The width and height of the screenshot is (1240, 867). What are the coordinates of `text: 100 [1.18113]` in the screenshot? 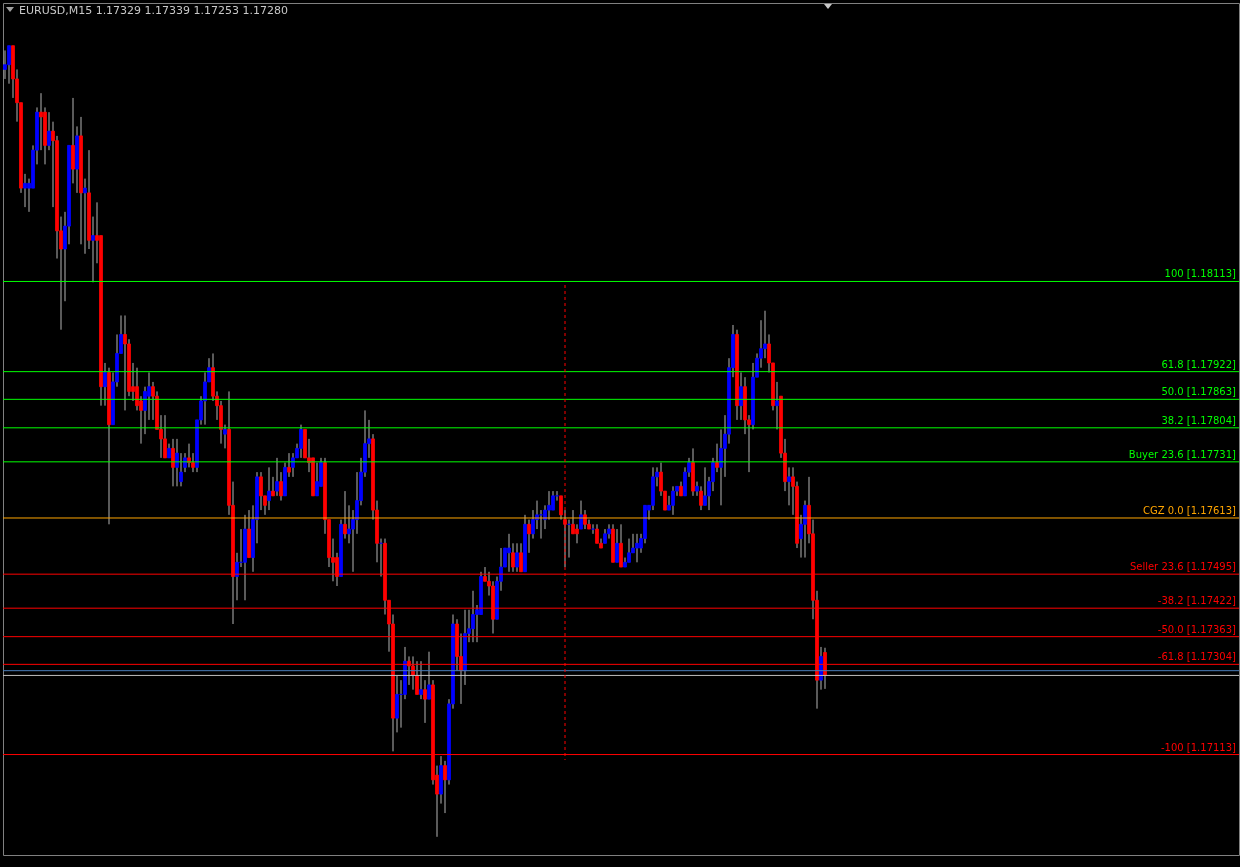 It's located at (1200, 274).